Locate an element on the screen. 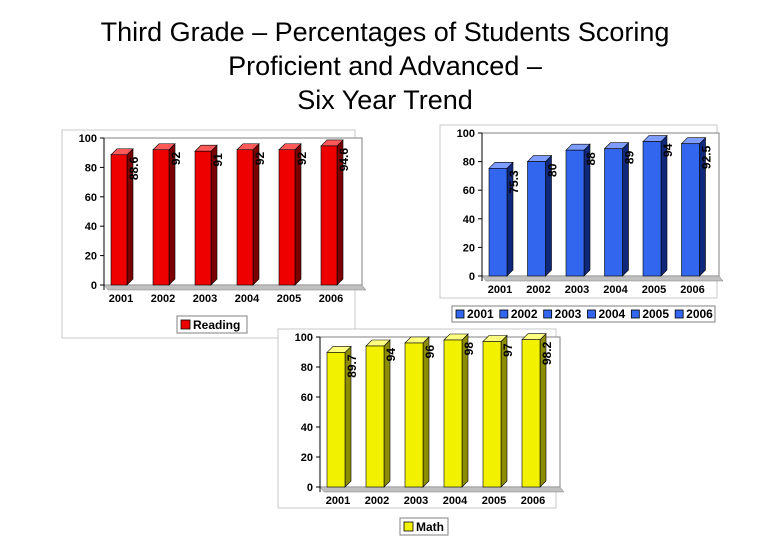 Image resolution: width=770 pixels, height=540 pixels. legend-label: 2005 is located at coordinates (655, 314).